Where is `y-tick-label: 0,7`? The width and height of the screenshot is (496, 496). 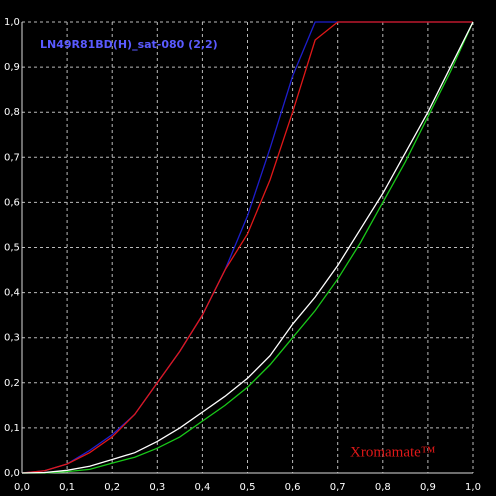 y-tick-label: 0,7 is located at coordinates (12, 157).